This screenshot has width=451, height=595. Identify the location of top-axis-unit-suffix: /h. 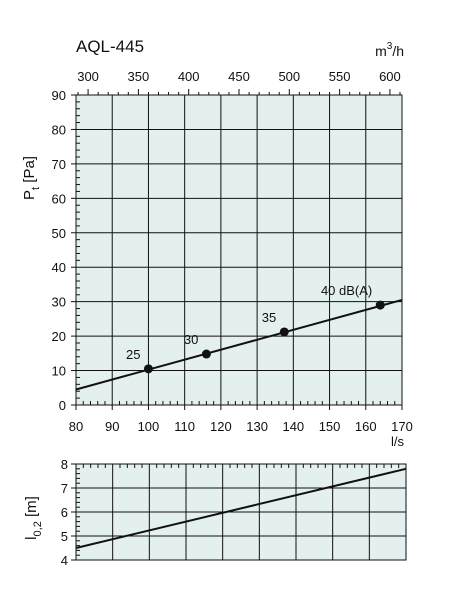
(398, 51).